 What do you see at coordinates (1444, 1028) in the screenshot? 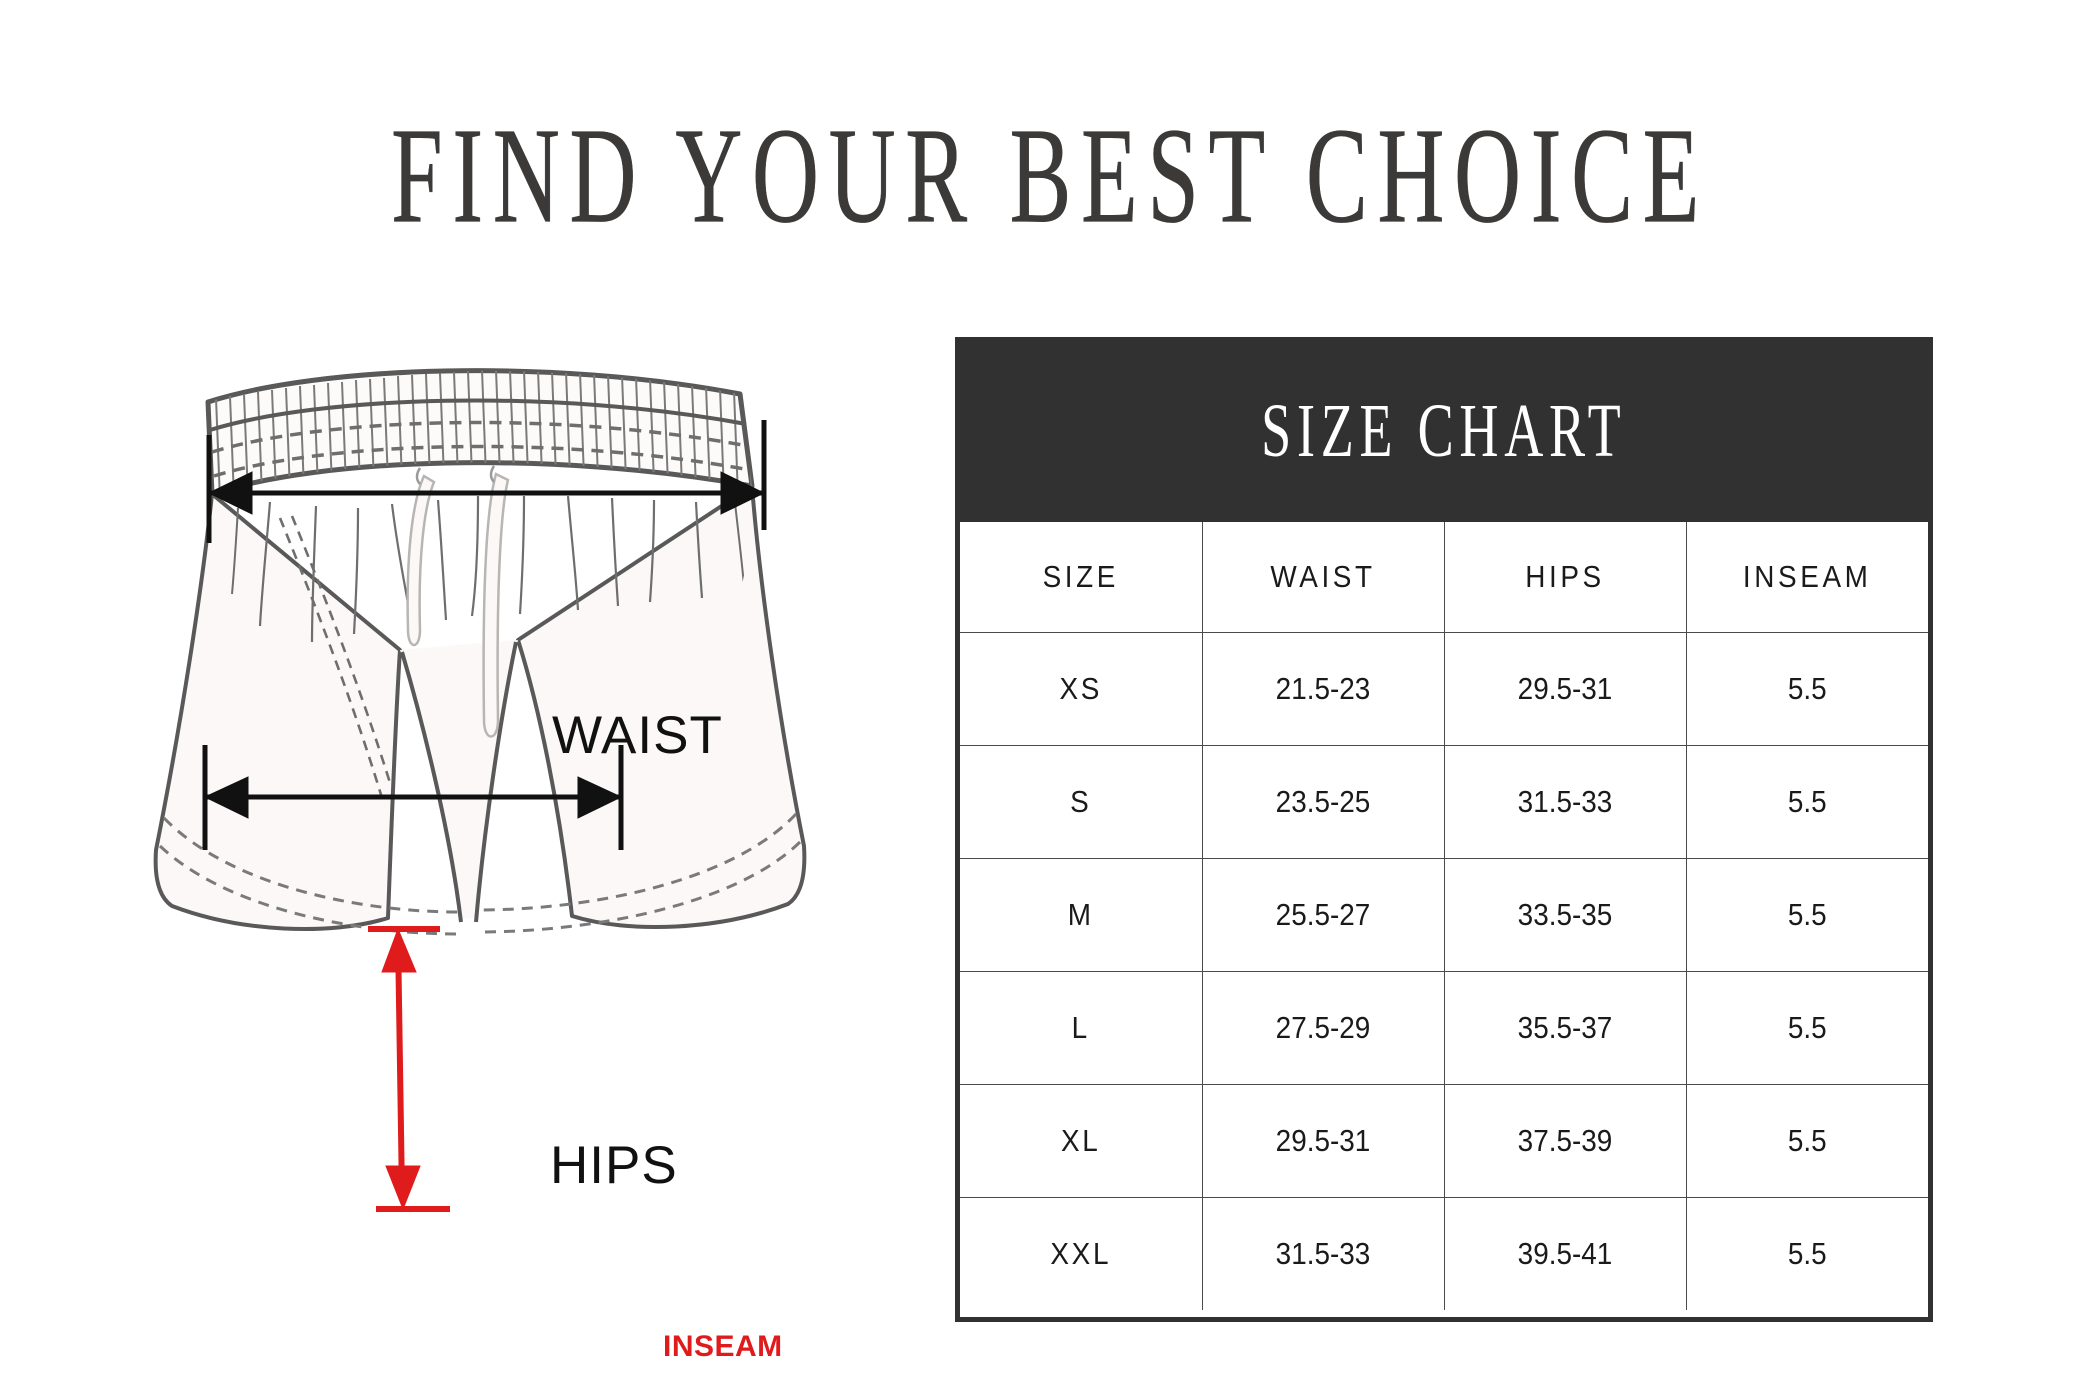
I see `table-row: L 27.5-29 35.5-37 5.5` at bounding box center [1444, 1028].